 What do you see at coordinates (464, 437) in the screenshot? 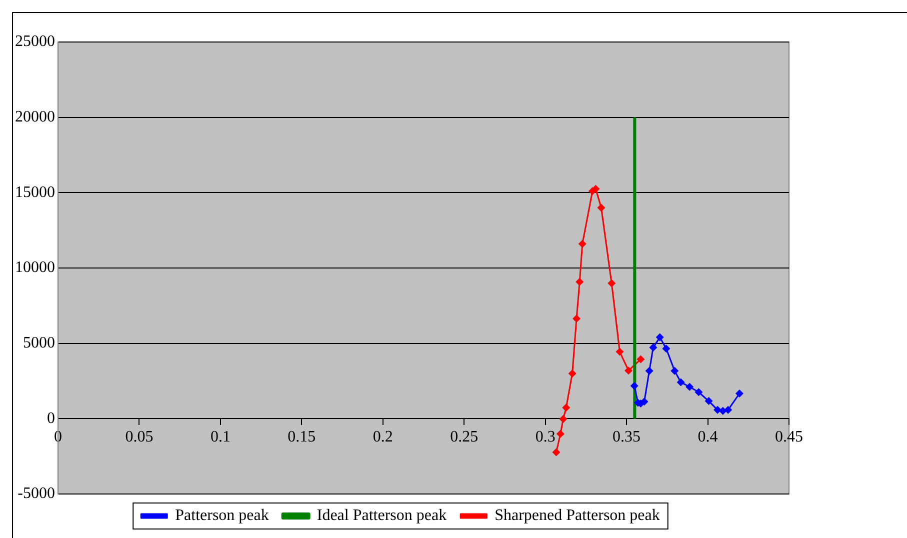
I see `x-tick-label: 0.25` at bounding box center [464, 437].